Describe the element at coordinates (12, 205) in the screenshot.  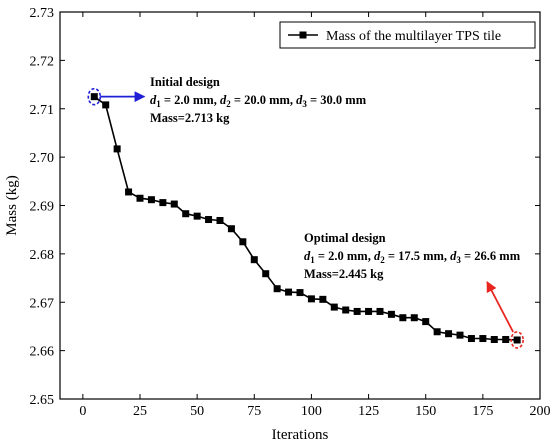
I see `y-axis-title: Mass (kg)` at that location.